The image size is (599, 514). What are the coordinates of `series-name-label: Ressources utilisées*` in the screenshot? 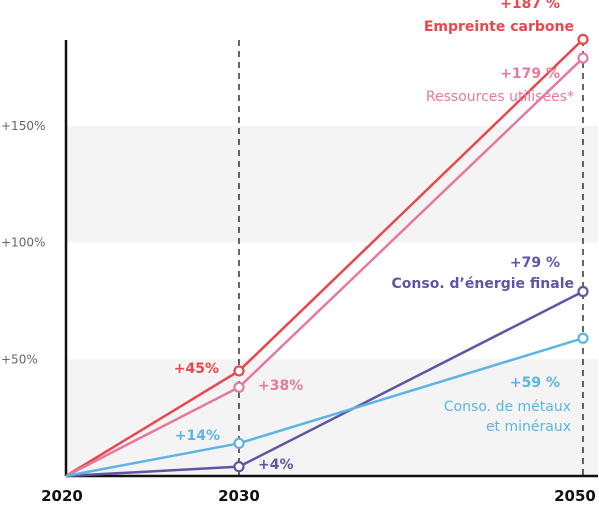 It's located at (500, 97).